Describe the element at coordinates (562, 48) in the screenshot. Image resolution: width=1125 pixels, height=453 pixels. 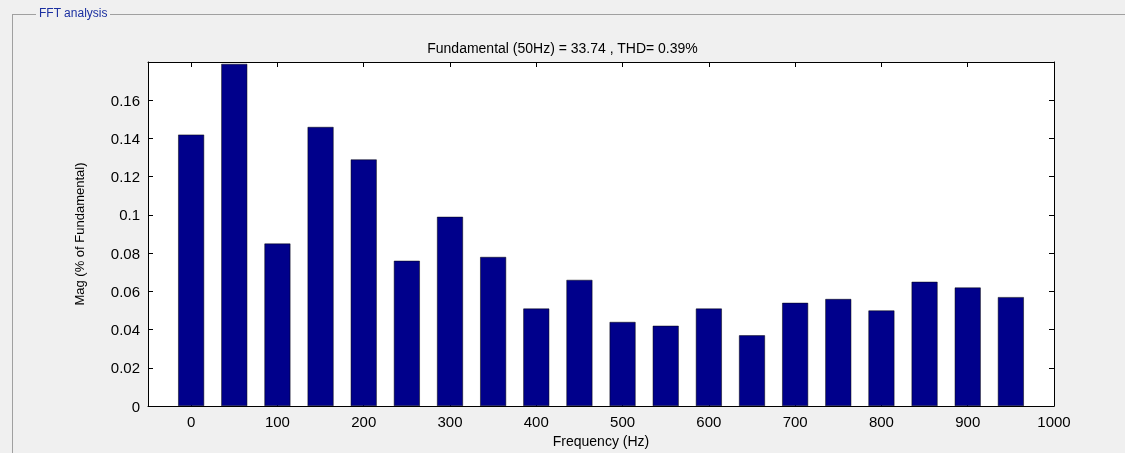
I see `chart-title: Fundamental (50Hz) = 33.74 , THD= 0.39%` at that location.